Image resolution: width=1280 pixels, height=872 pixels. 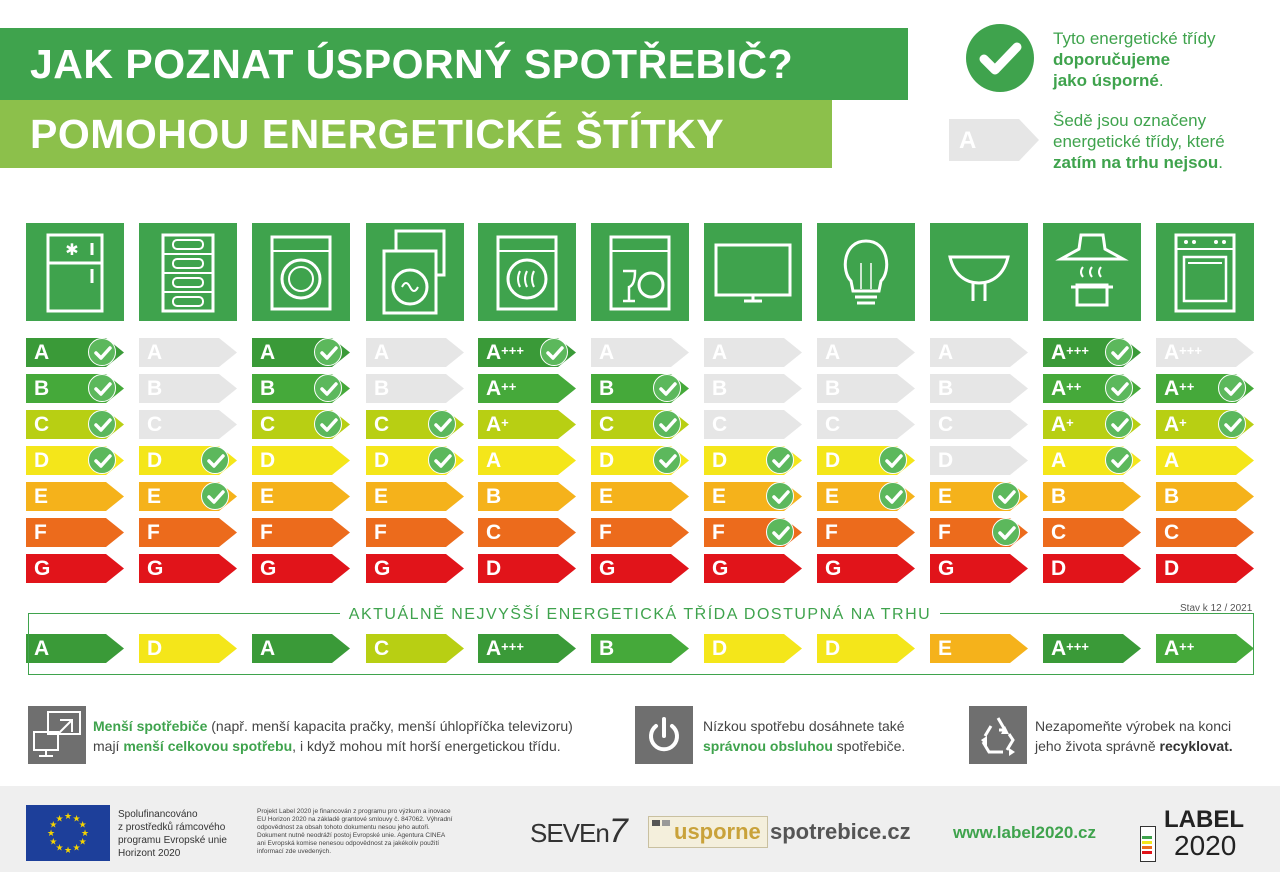 What do you see at coordinates (994, 140) in the screenshot?
I see `grey-class-sample: A` at bounding box center [994, 140].